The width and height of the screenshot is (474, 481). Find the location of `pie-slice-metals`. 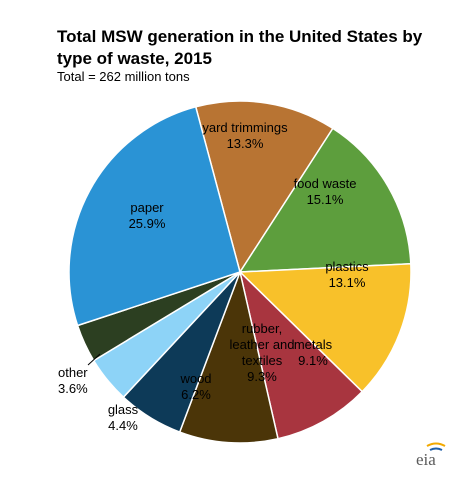

pie-slice-metals is located at coordinates (301, 354).